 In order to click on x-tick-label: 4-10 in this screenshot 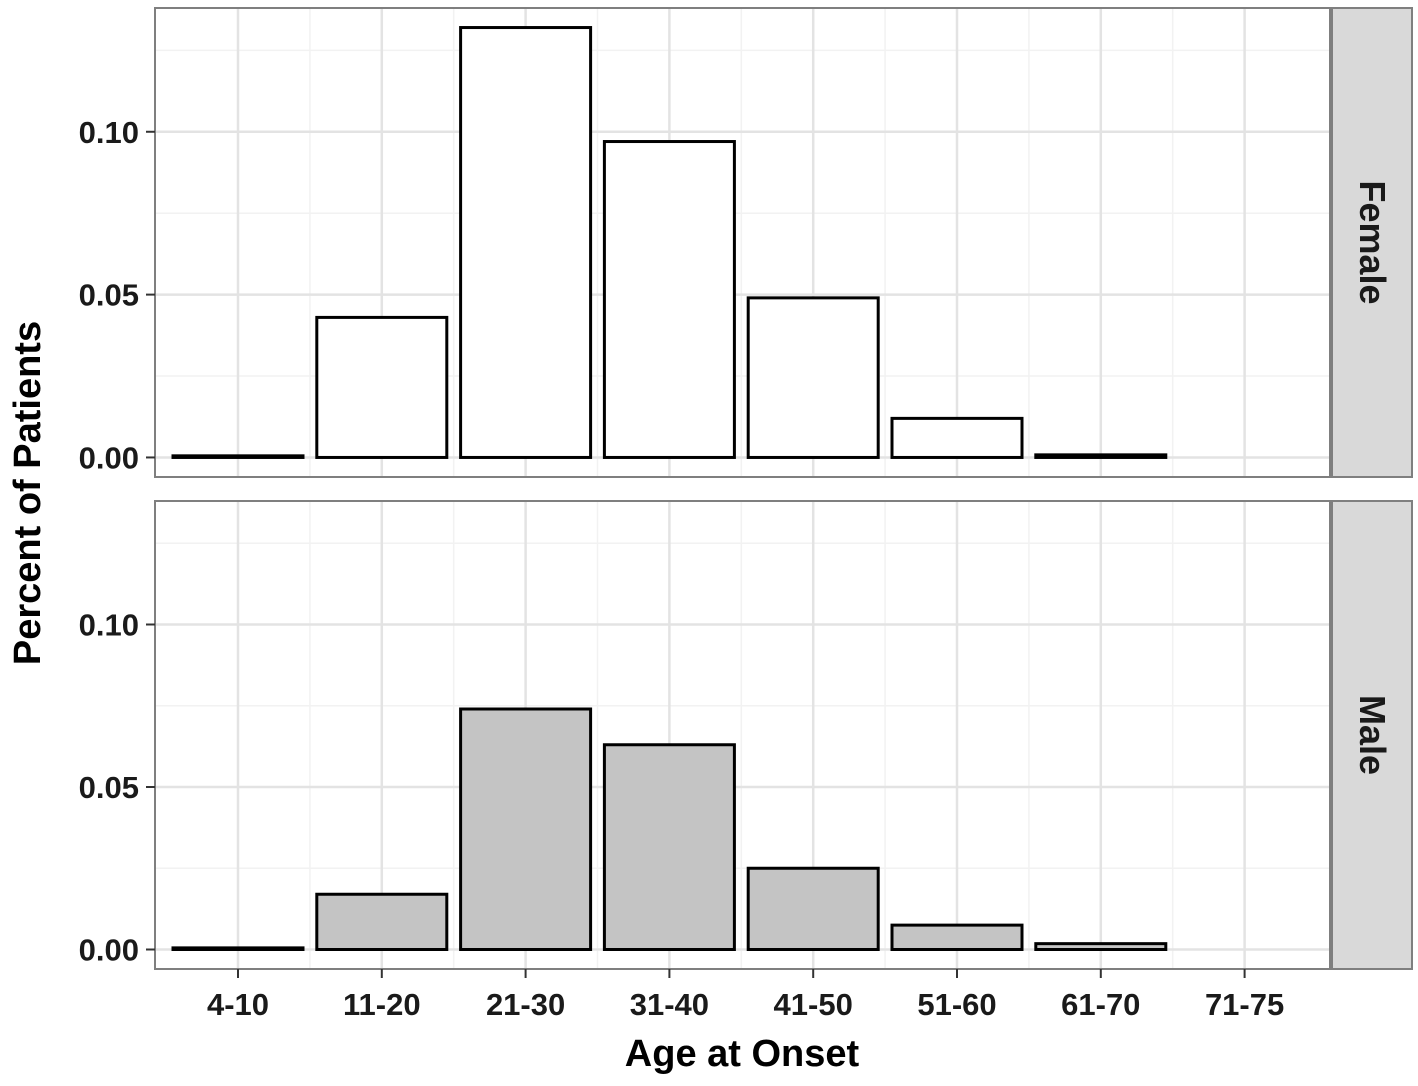, I will do `click(238, 1004)`.